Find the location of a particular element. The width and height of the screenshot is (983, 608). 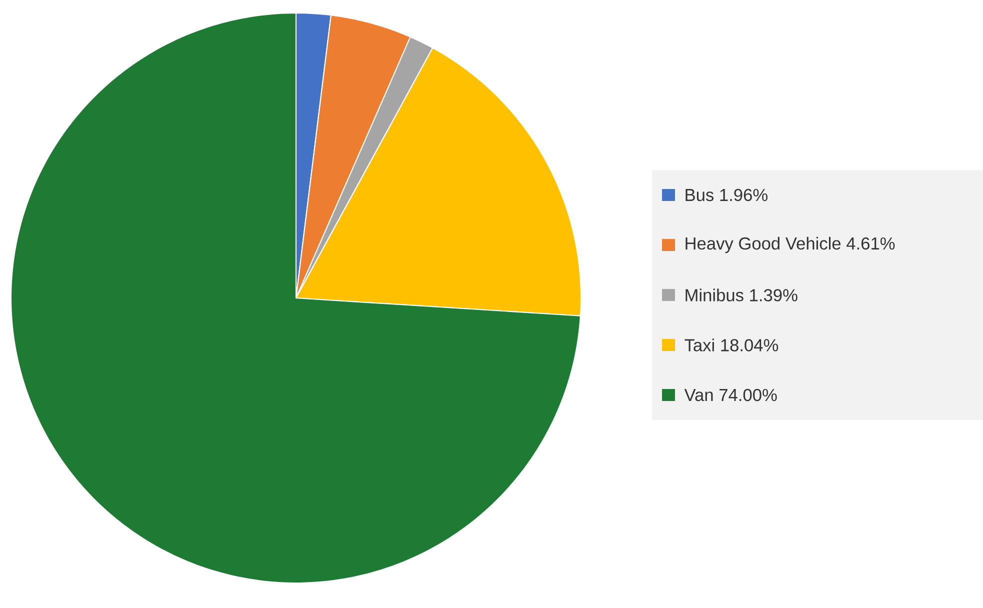

legend-label: Van is located at coordinates (698, 395).